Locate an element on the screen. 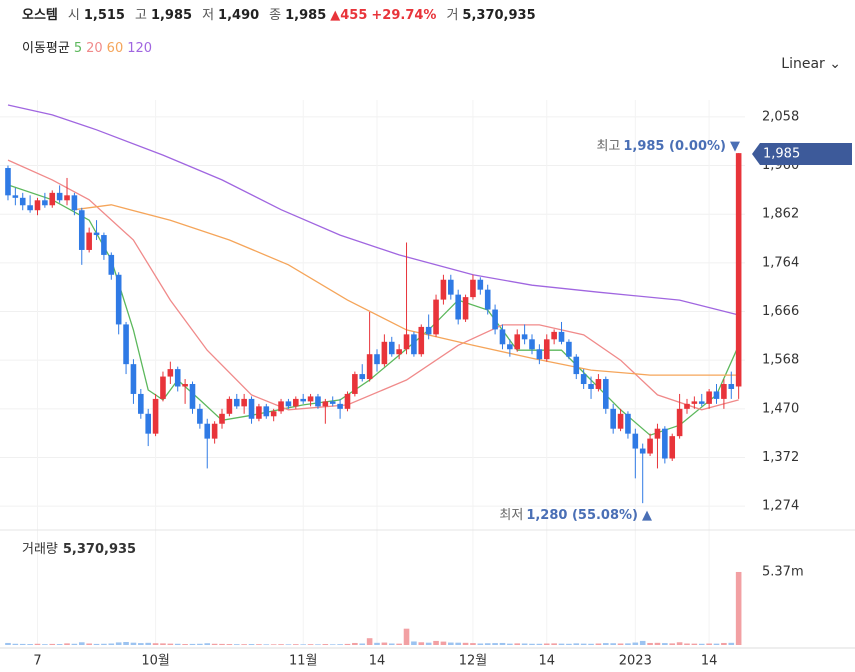 The height and width of the screenshot is (672, 855). low-value: 1,490 is located at coordinates (239, 15).